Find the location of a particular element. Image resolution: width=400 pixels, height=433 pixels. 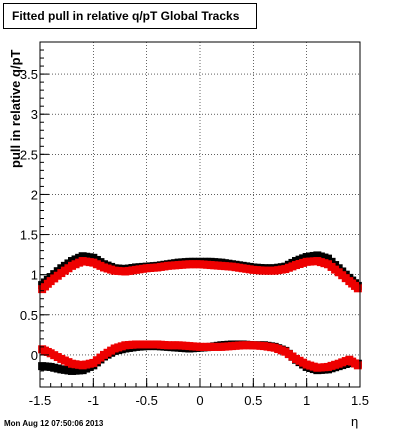

y-tick-label: 1.5 is located at coordinates (29, 235).